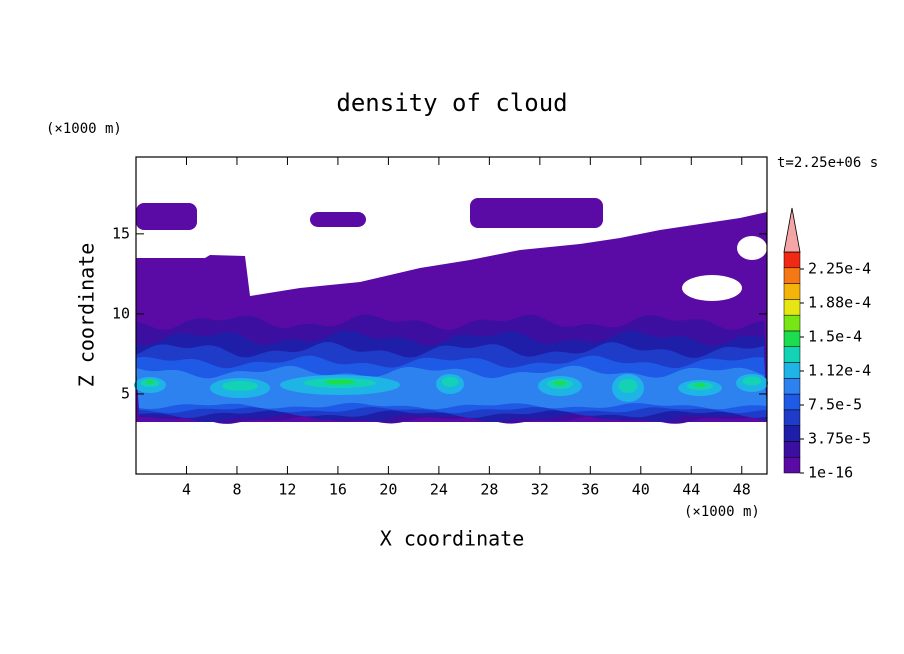 This screenshot has width=904, height=654. What do you see at coordinates (451, 103) in the screenshot?
I see `chart-title: density of cloud` at bounding box center [451, 103].